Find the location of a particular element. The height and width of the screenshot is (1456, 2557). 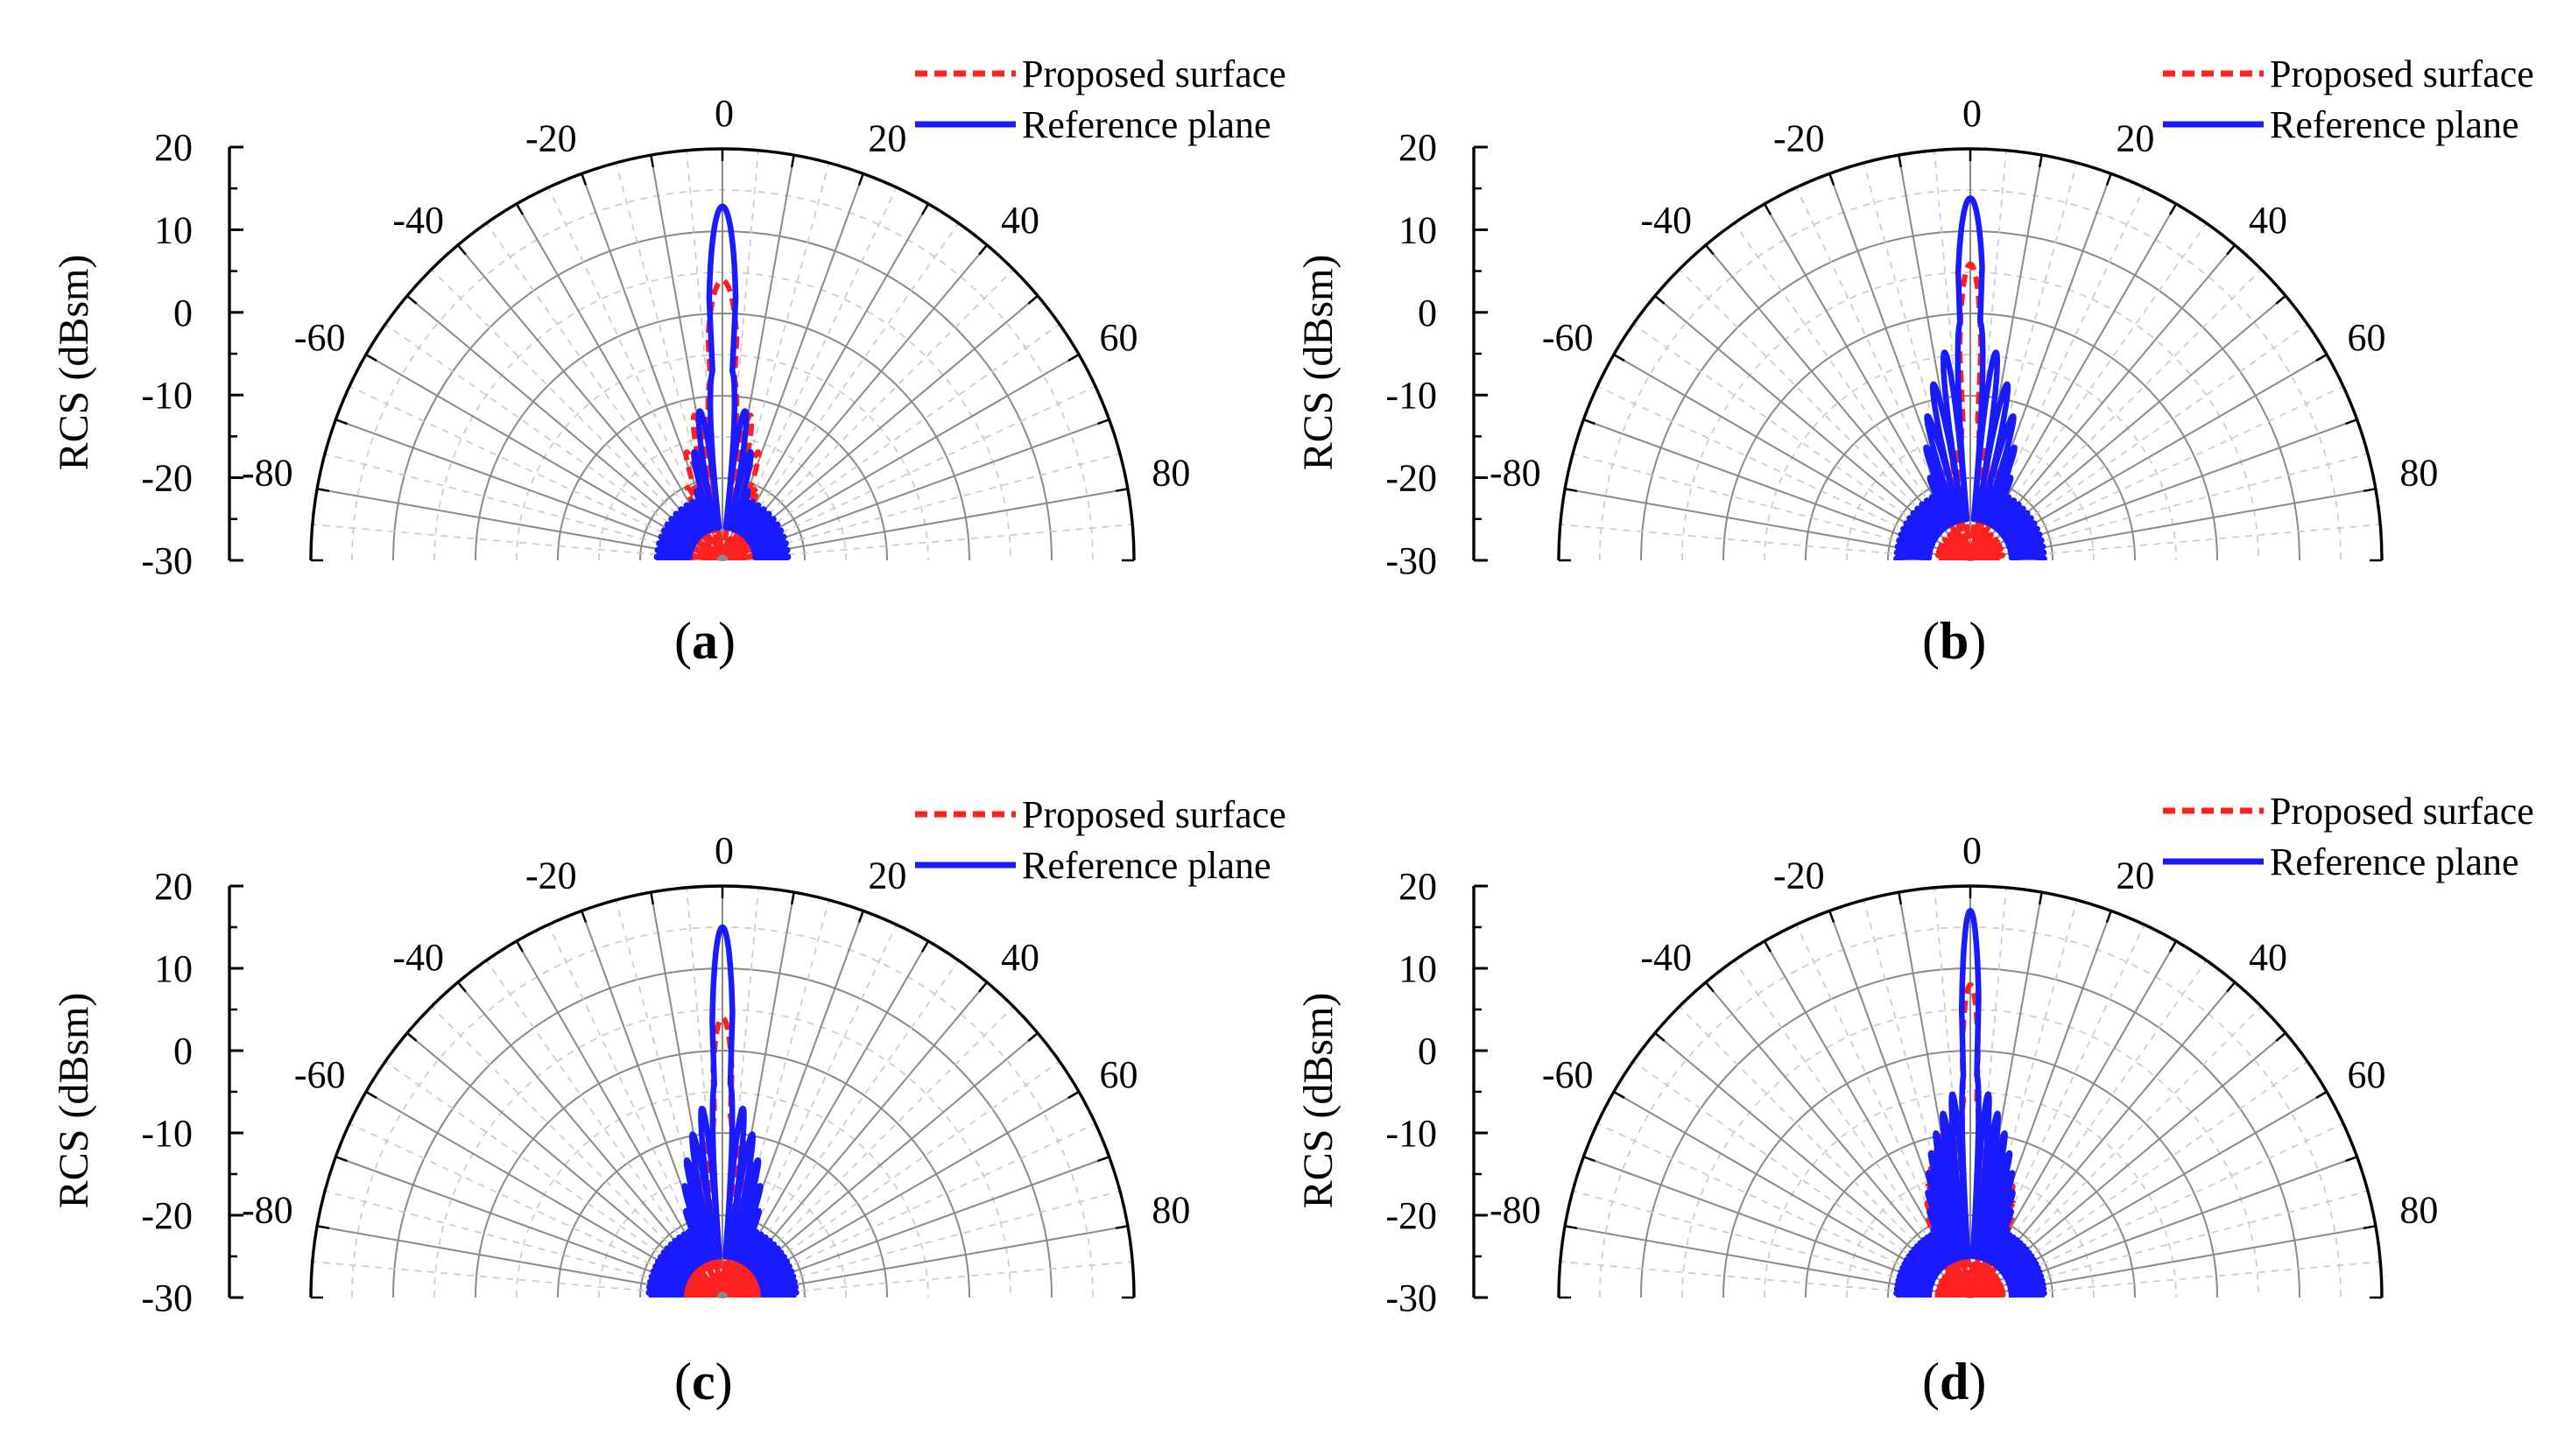

angle-tick-label: 60 is located at coordinates (1118, 337).